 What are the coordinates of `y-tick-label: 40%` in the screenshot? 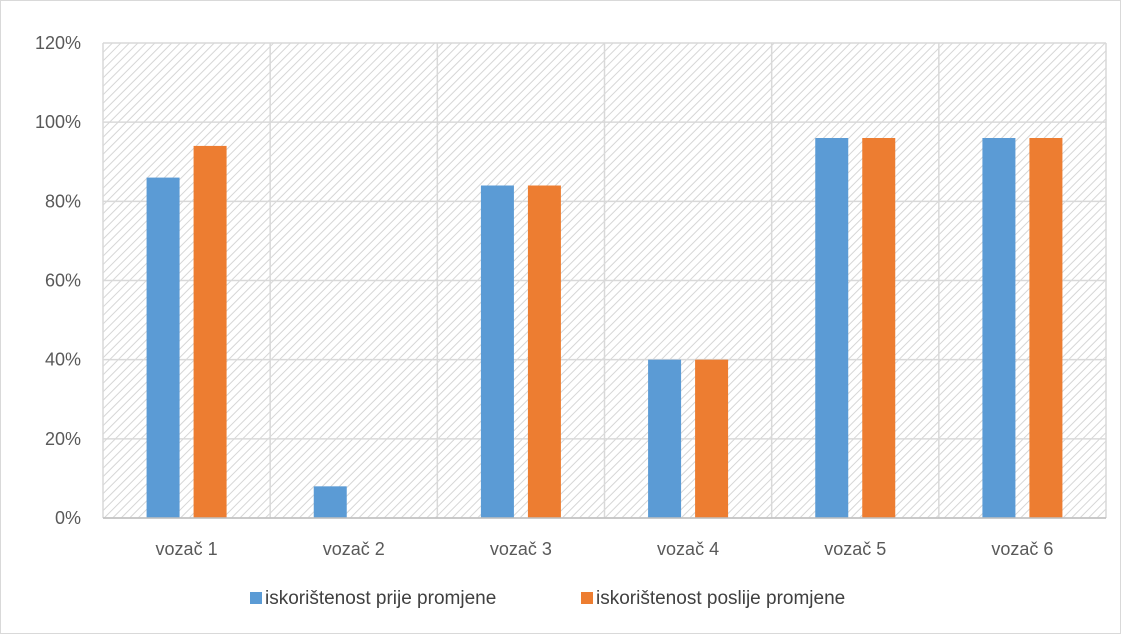 It's located at (63, 360).